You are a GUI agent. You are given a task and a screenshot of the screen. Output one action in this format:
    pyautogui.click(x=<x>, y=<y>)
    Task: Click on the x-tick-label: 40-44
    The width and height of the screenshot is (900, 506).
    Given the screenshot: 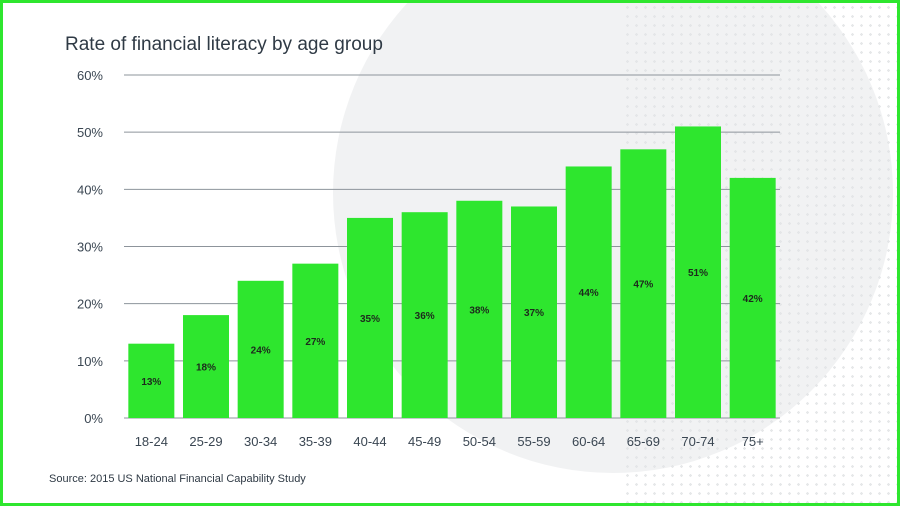 What is the action you would take?
    pyautogui.click(x=369, y=441)
    